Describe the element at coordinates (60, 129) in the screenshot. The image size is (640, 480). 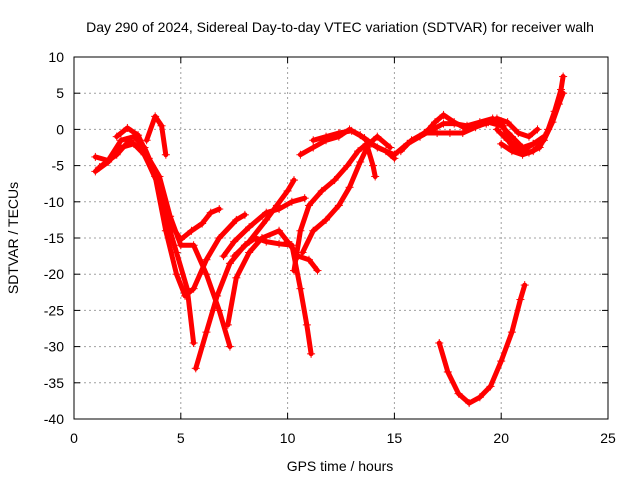
I see `y-tick-label: 0` at that location.